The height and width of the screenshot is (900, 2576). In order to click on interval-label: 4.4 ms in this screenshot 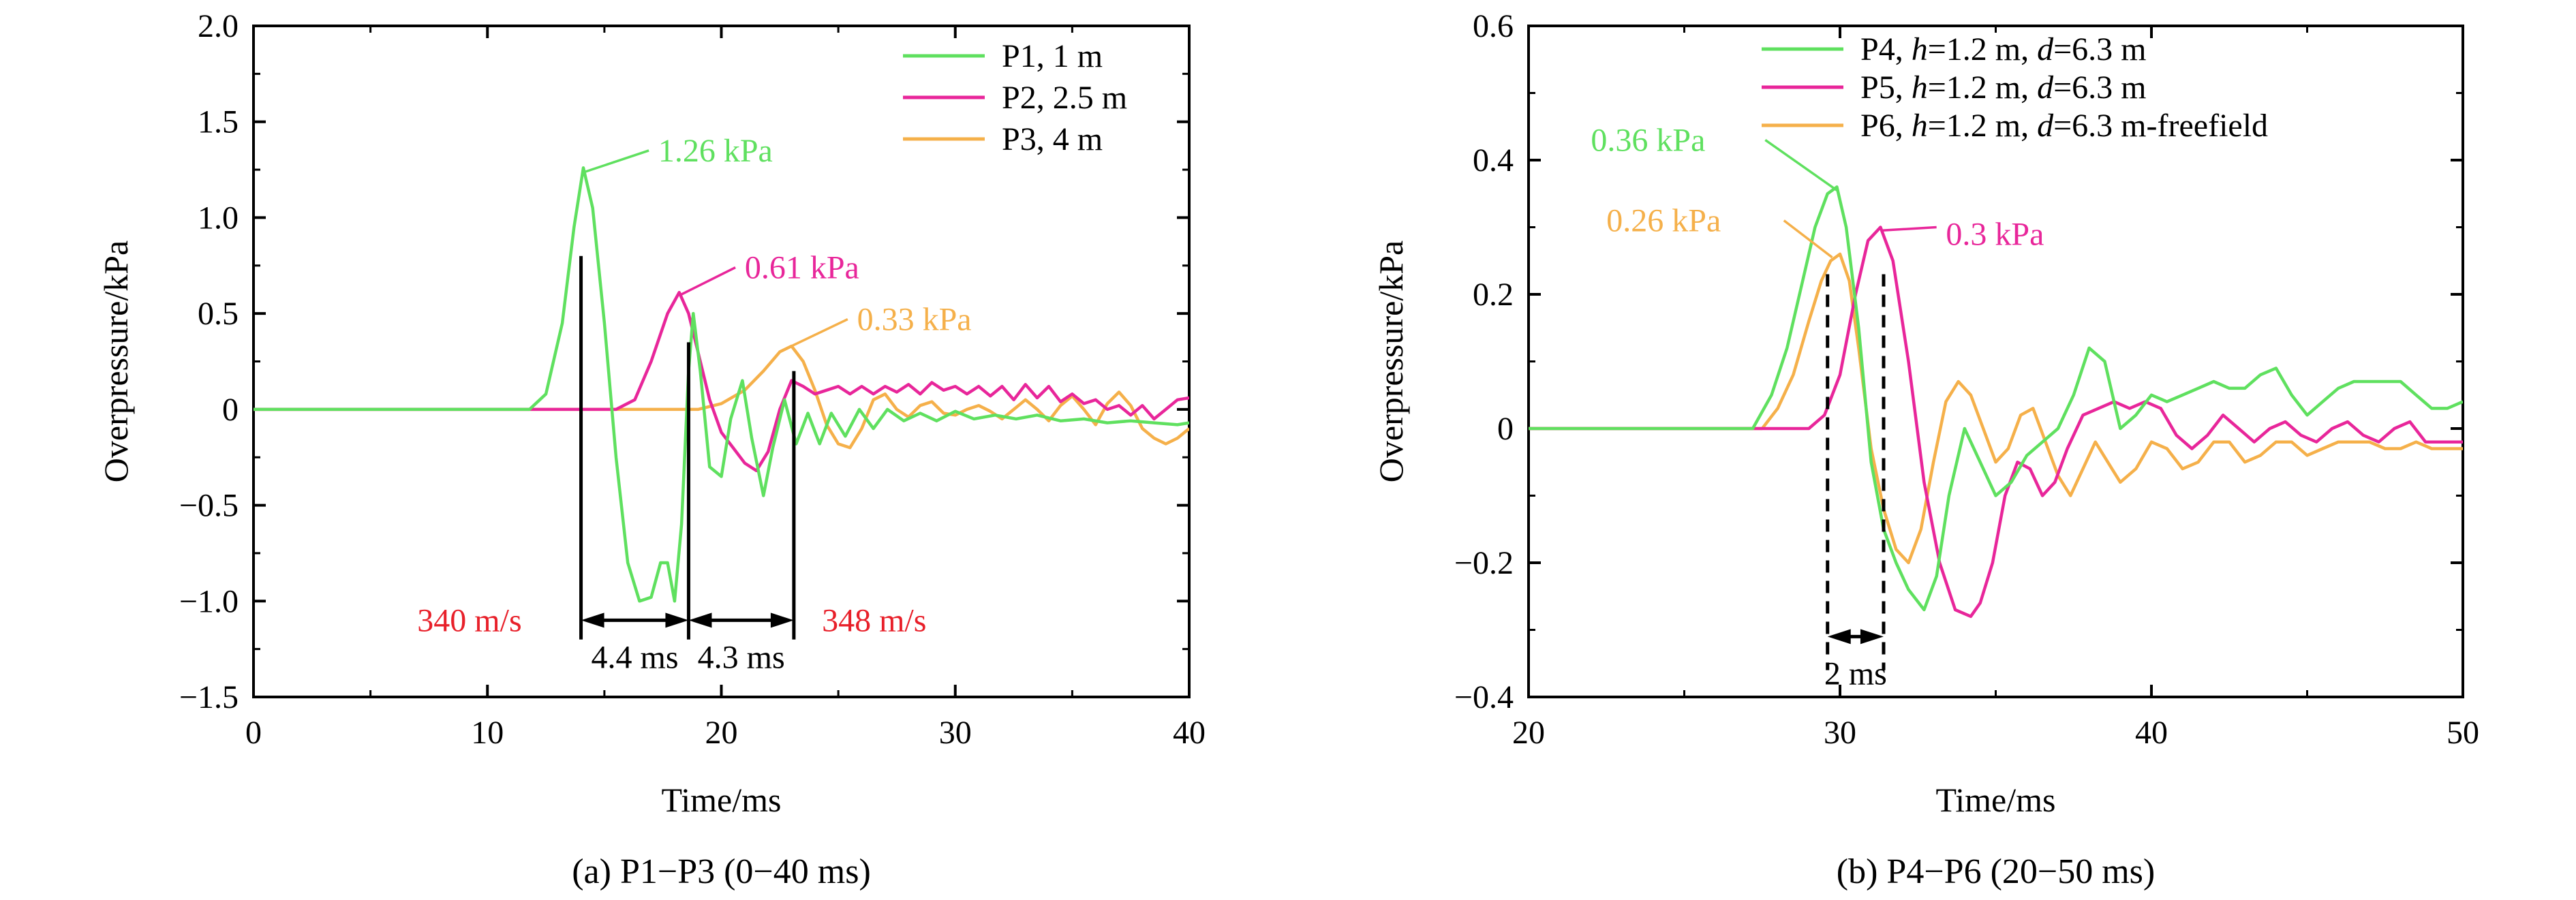, I will do `click(634, 657)`.